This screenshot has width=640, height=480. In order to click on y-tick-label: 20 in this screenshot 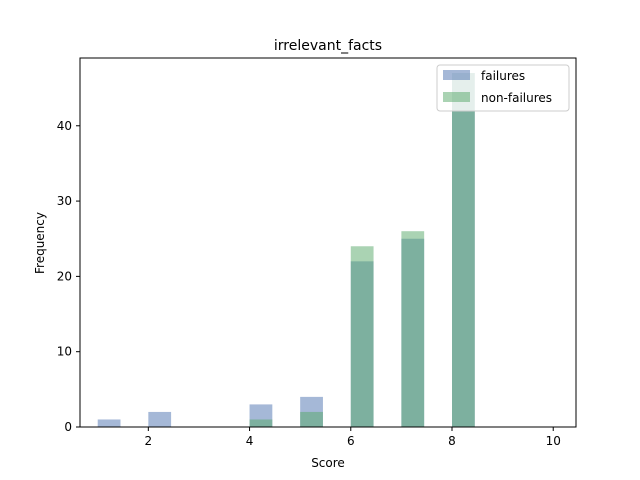, I will do `click(64, 276)`.